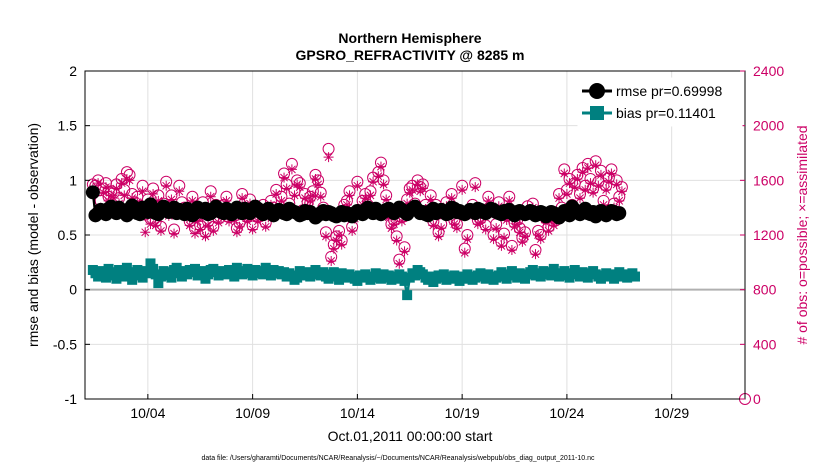 The width and height of the screenshot is (830, 475). Describe the element at coordinates (33, 235) in the screenshot. I see `y-axis-label-left: rmse and bias (model - observation)` at that location.